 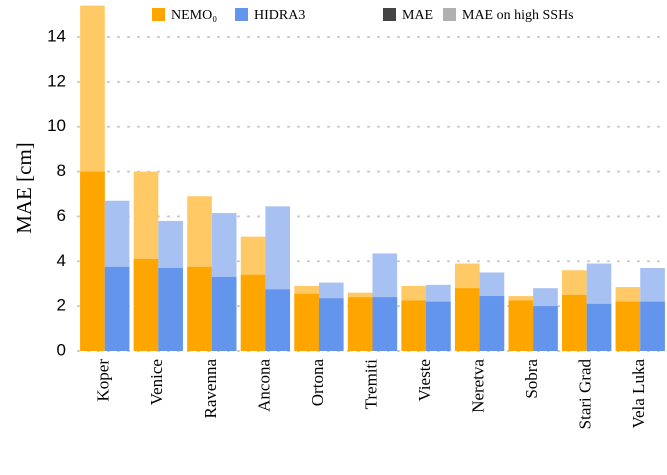 I want to click on x-tick-label: Vela Luka, so click(x=638, y=394).